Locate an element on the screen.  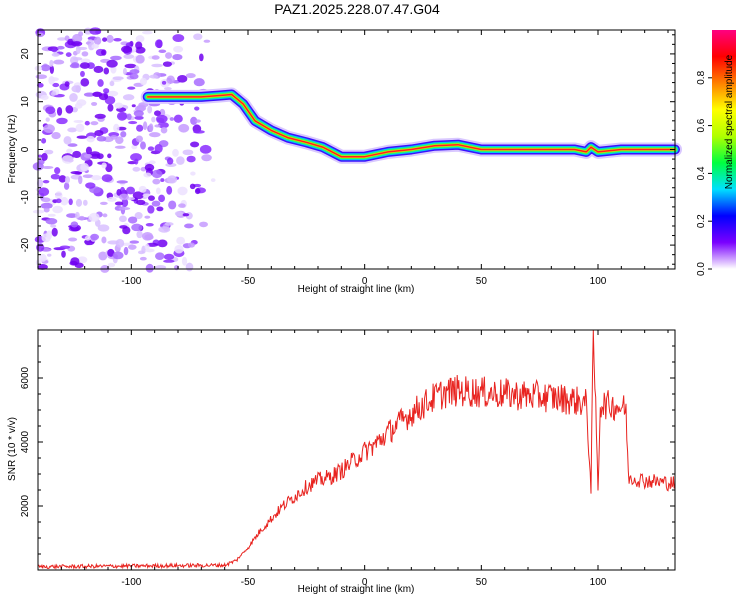
spectrogram-x-tick-label: 50 is located at coordinates (482, 281).